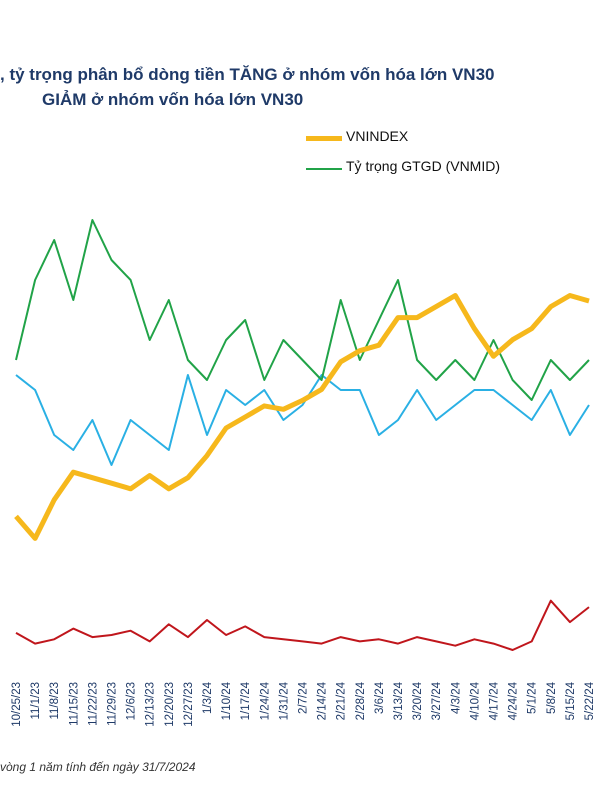 This screenshot has width=600, height=800. What do you see at coordinates (456, 697) in the screenshot?
I see `x-tick-label: 4/3/24` at bounding box center [456, 697].